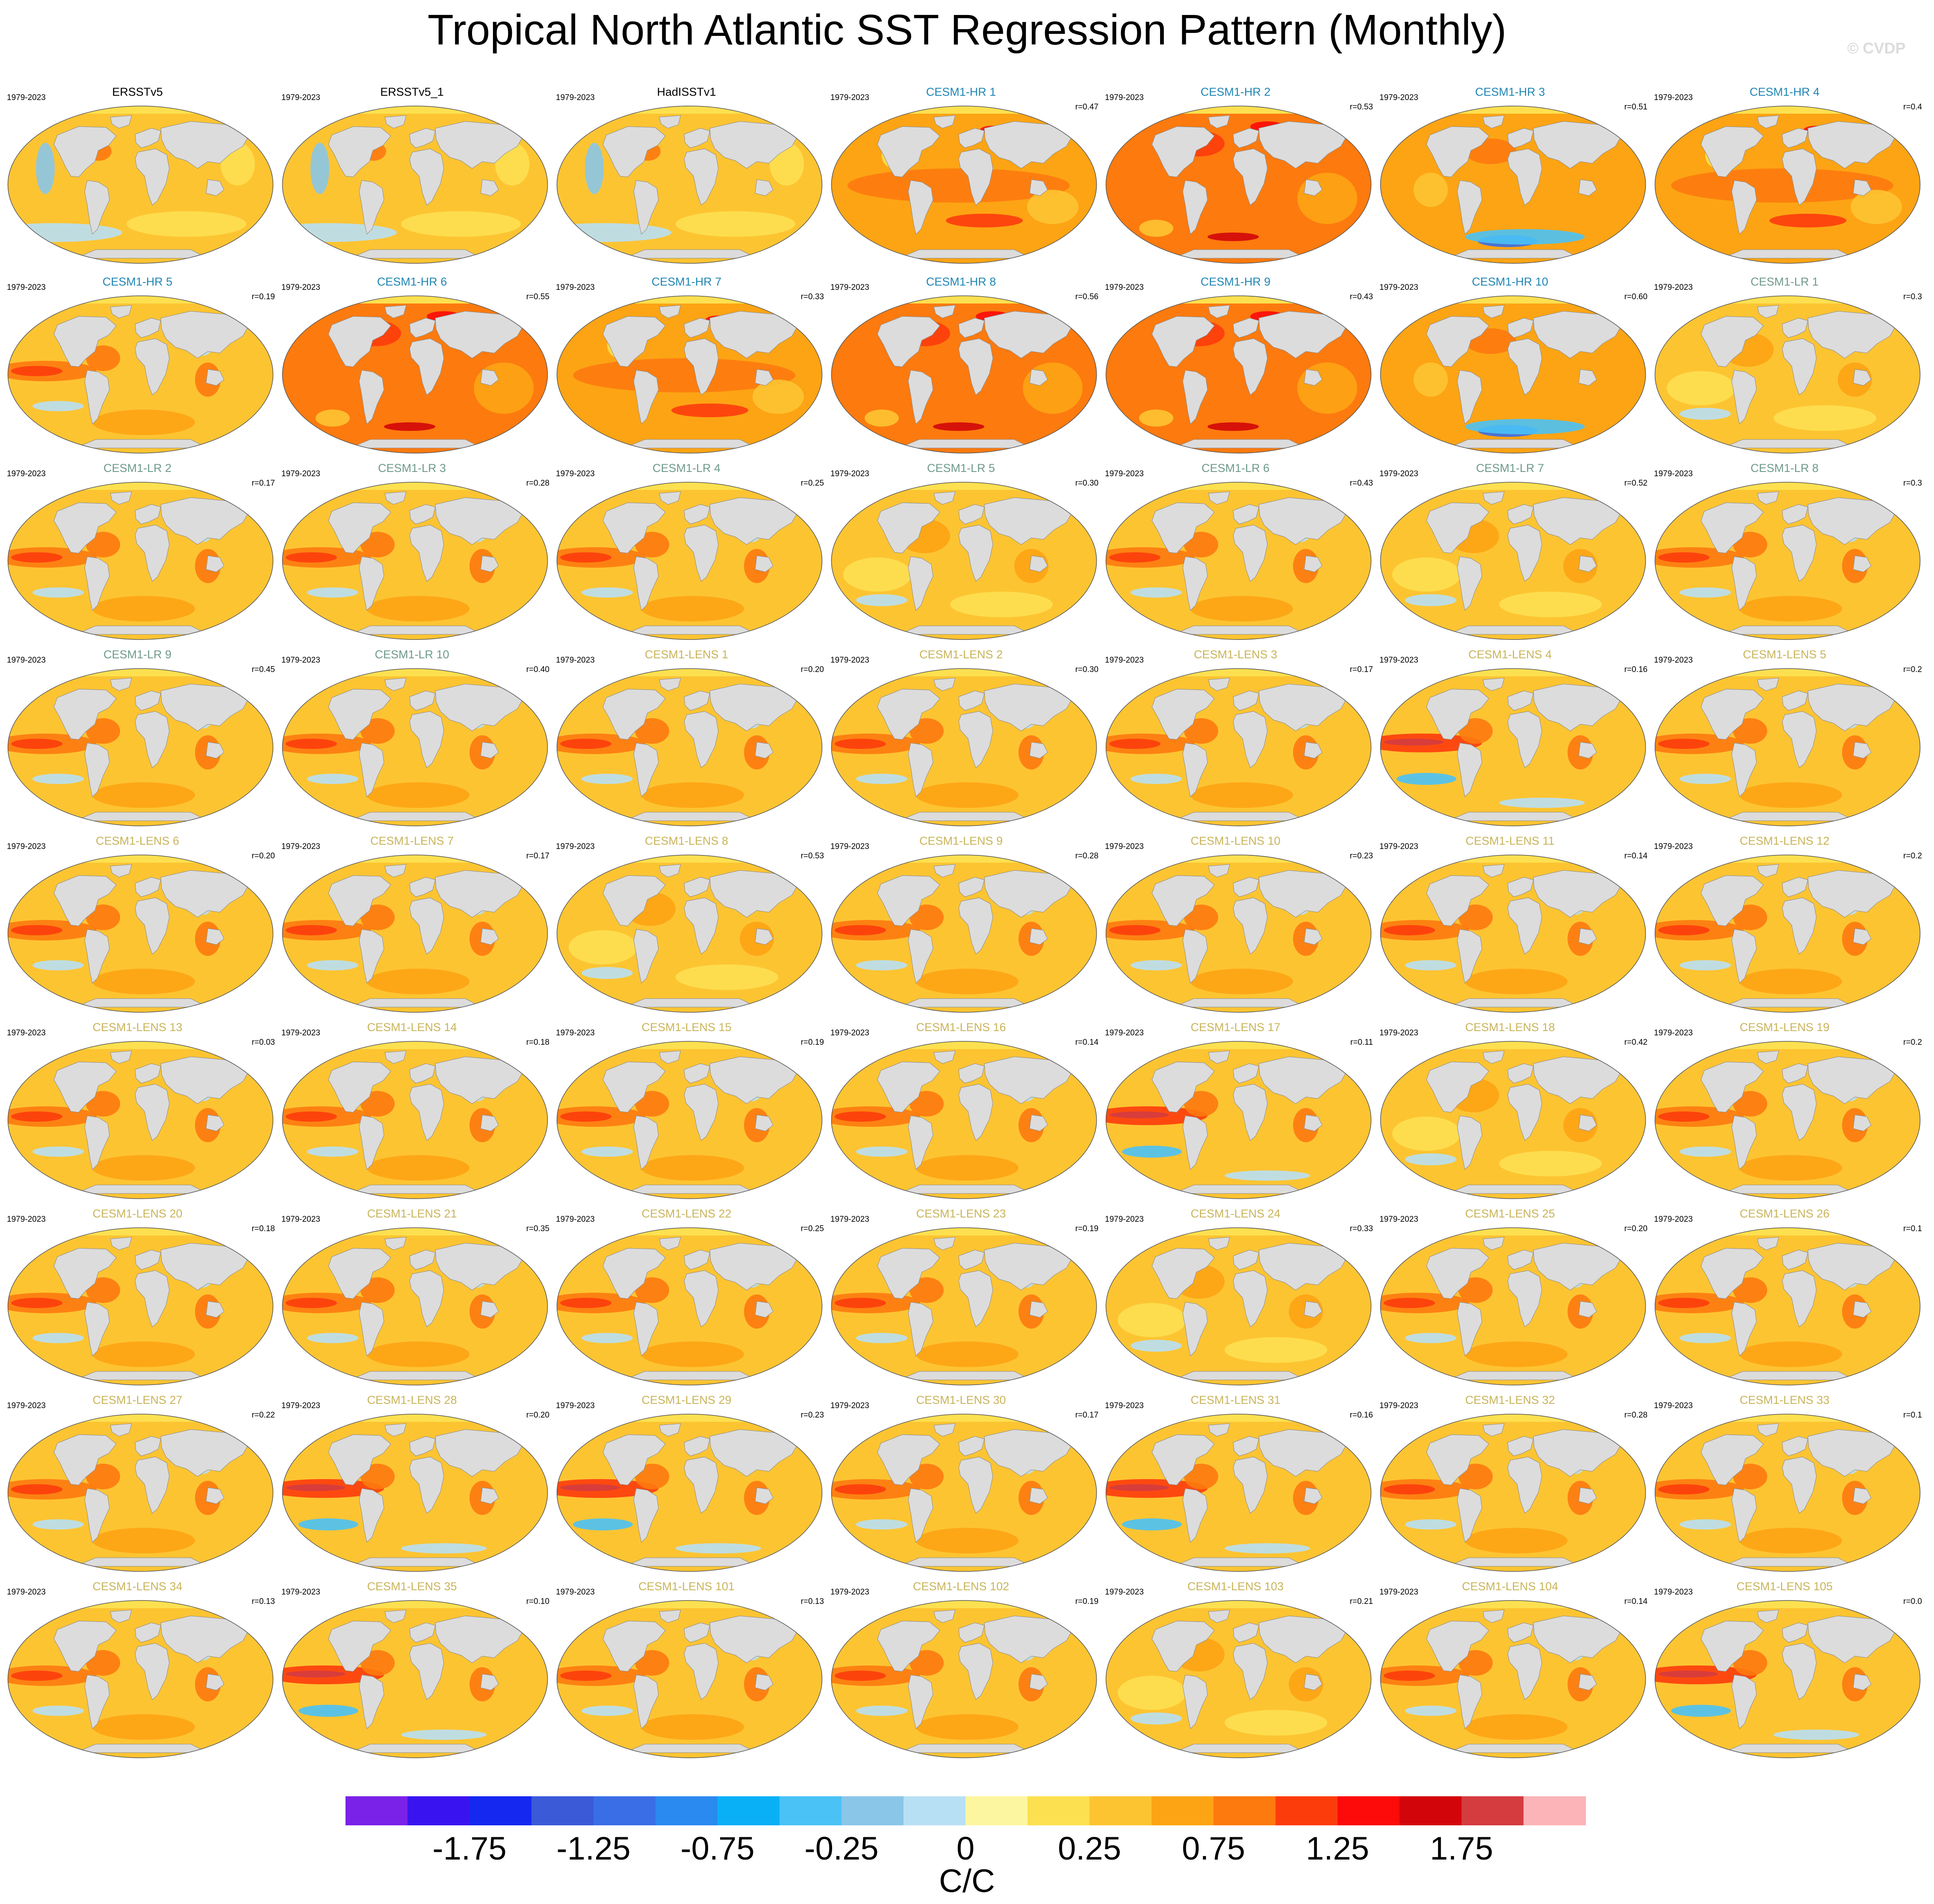  Describe the element at coordinates (1636, 1415) in the screenshot. I see `panel-pattern-correlation: r=0.28` at that location.